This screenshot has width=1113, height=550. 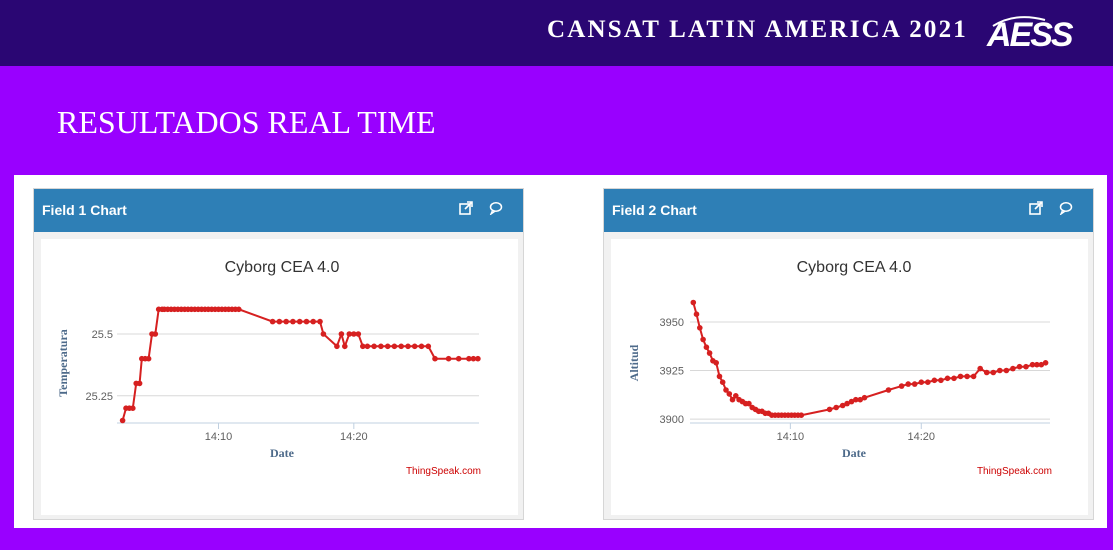 What do you see at coordinates (848, 210) in the screenshot?
I see `card-header: Field 2 Chart` at bounding box center [848, 210].